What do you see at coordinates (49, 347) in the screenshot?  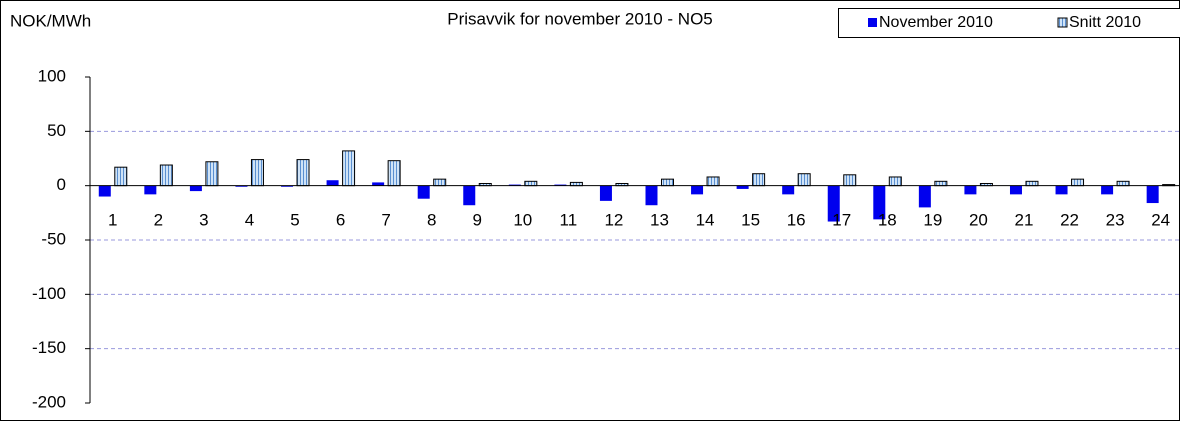 I see `y-tick-label: -150` at bounding box center [49, 347].